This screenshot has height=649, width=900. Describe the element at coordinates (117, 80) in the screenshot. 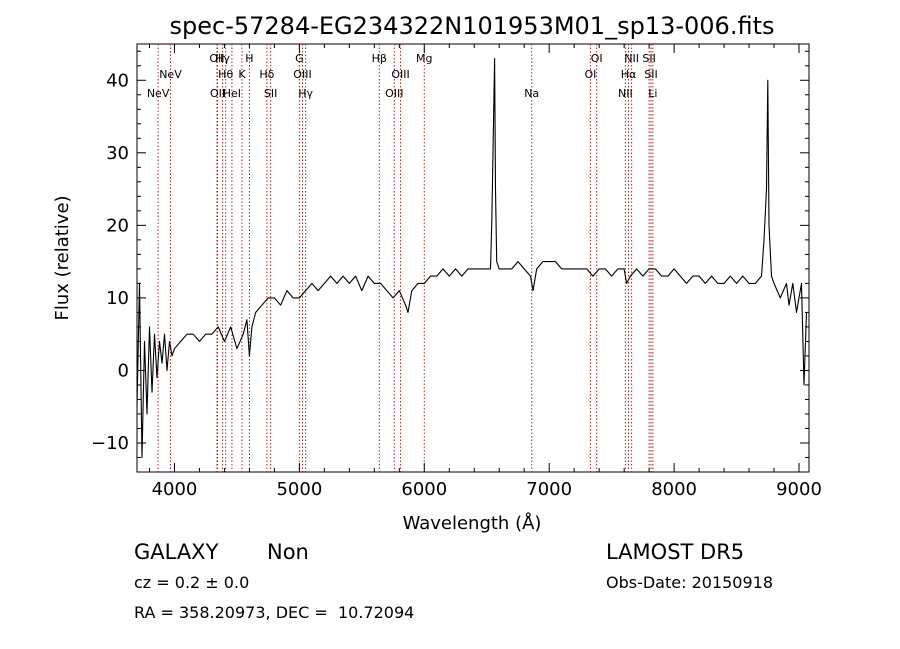

I see `y-tick-label: 40` at that location.